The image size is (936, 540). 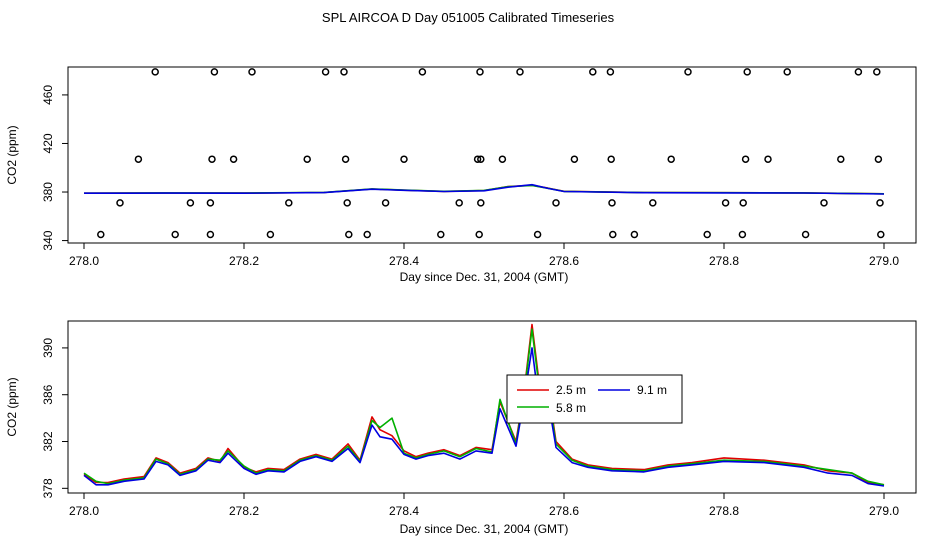 I want to click on bottom-x-tick-label: 278.6, so click(x=564, y=511).